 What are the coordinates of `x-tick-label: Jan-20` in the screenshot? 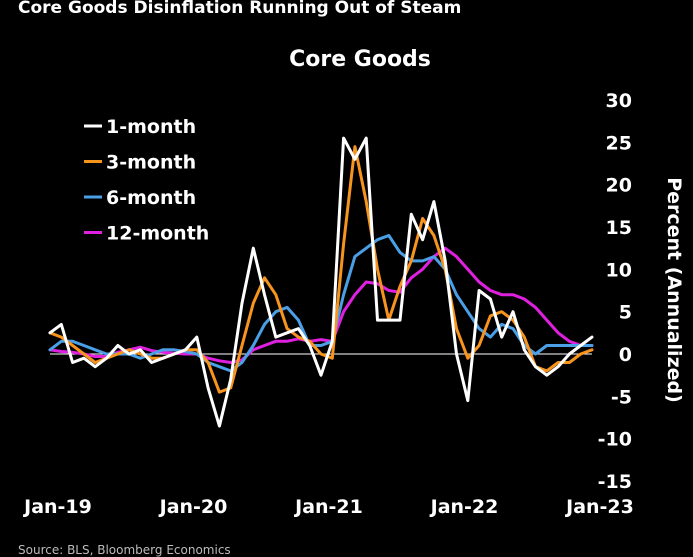 It's located at (193, 507).